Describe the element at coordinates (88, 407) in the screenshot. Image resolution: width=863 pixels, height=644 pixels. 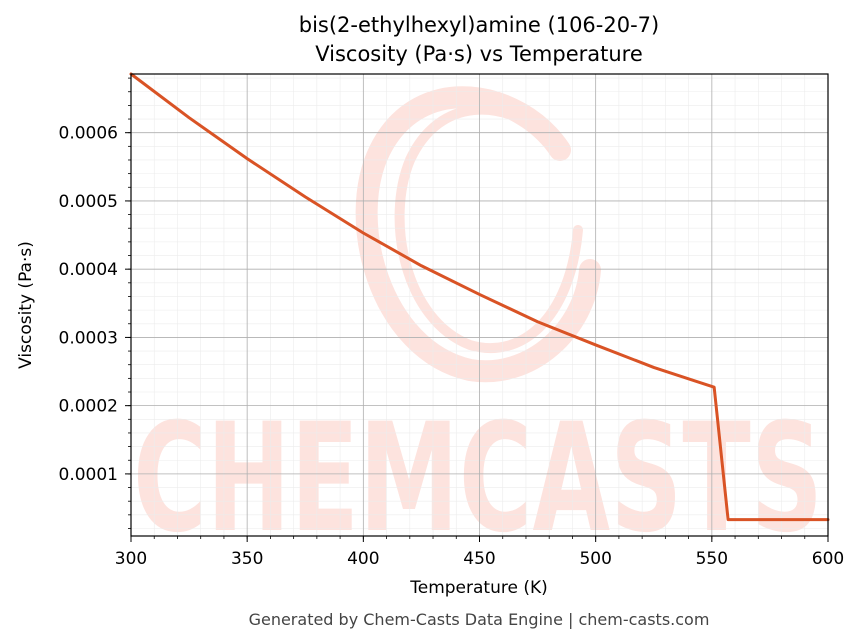
I see `y-tick-label: 0.0002` at that location.